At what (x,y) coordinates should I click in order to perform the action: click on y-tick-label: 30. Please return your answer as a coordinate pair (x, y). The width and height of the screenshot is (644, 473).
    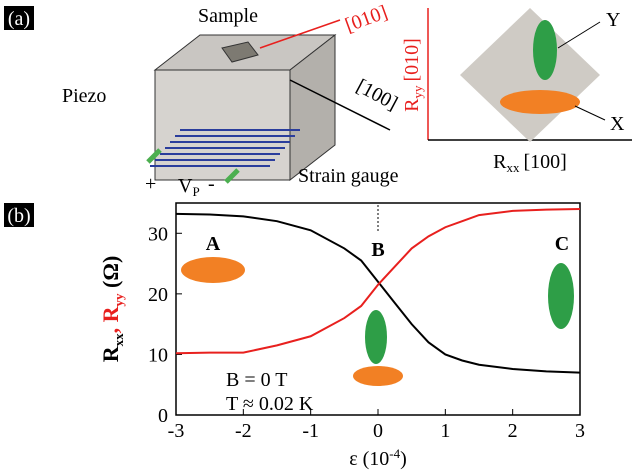
    Looking at the image, I should click on (158, 234).